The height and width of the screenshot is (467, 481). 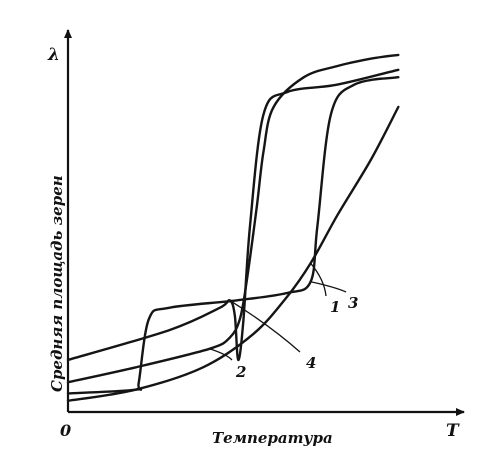 I want to click on origin-label: 0, so click(x=65, y=430).